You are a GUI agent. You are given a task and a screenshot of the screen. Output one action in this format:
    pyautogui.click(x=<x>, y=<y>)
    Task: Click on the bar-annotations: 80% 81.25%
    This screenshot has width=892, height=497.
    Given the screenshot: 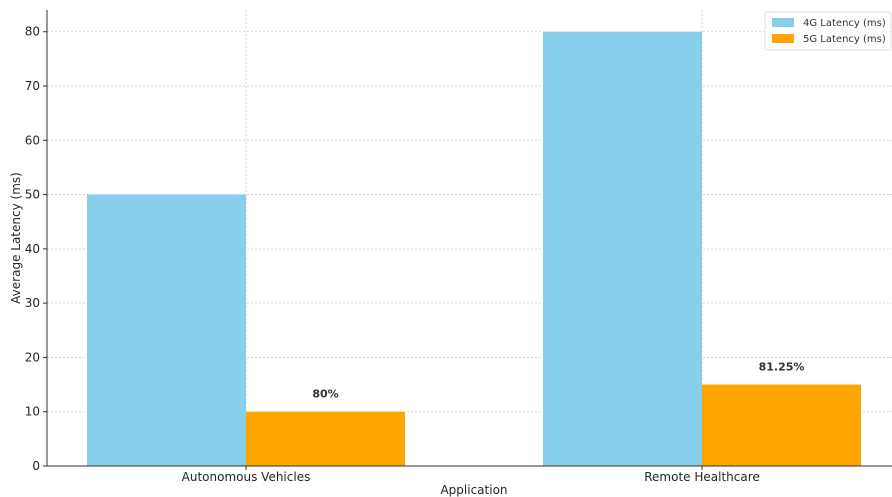 What is the action you would take?
    pyautogui.click(x=558, y=381)
    